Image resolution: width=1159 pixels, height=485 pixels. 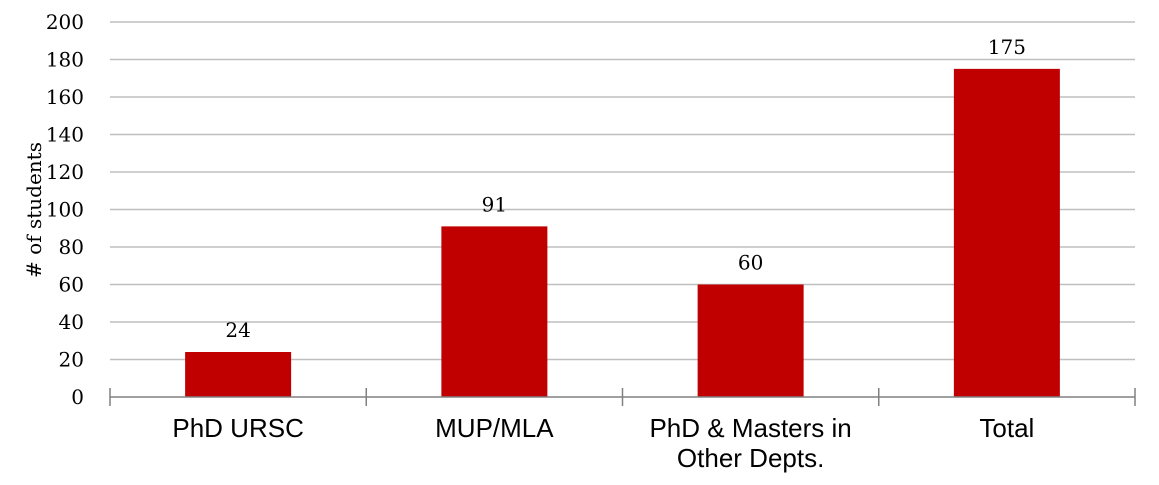 What do you see at coordinates (494, 428) in the screenshot?
I see `x-tick-label: MUP/MLA` at bounding box center [494, 428].